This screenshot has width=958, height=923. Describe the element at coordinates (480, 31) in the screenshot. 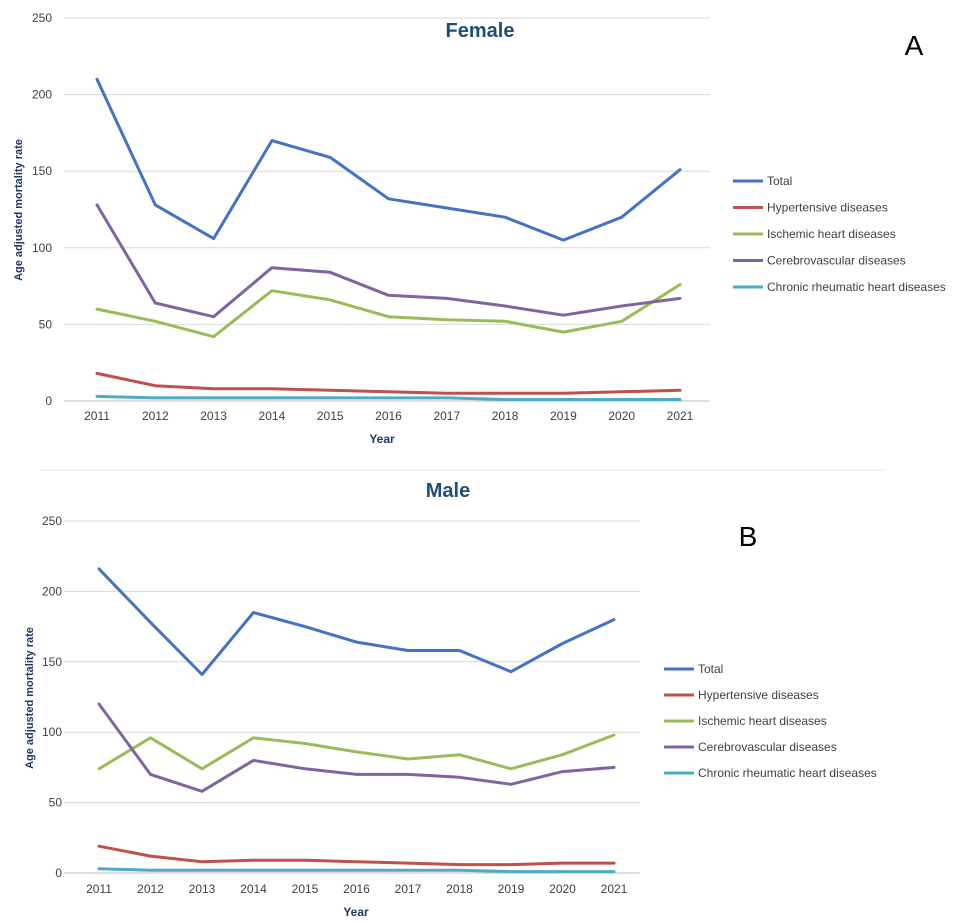

I see `chart-title-female: Female` at that location.